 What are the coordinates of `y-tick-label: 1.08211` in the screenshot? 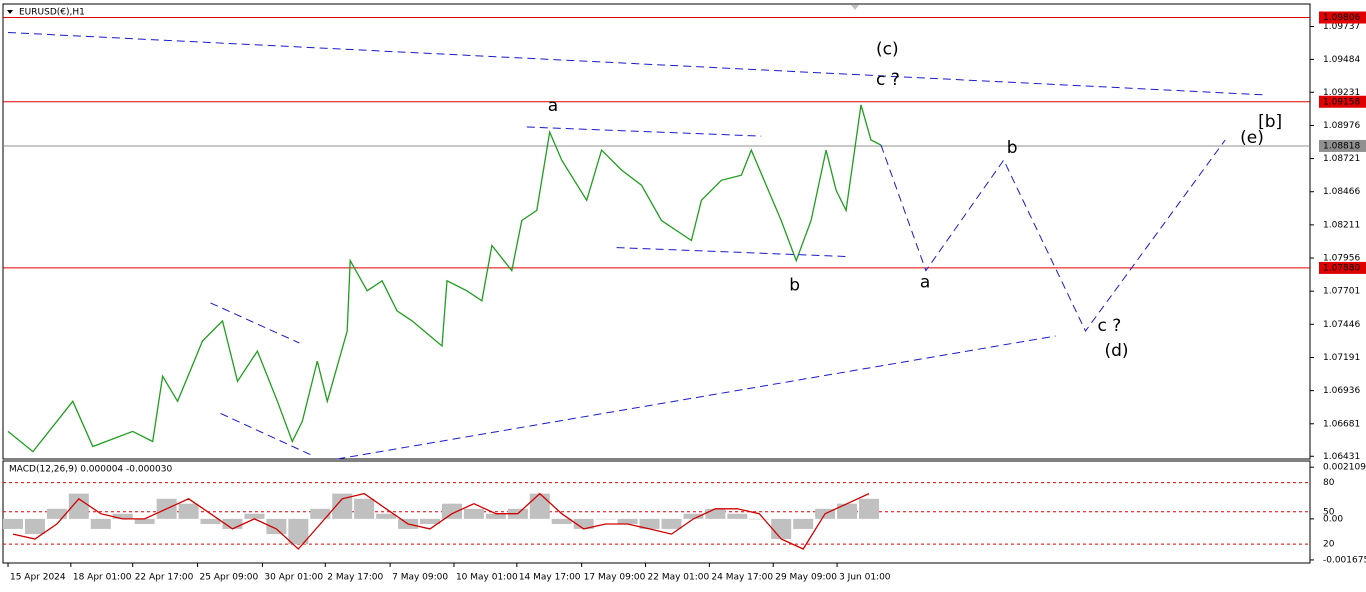 It's located at (1341, 225).